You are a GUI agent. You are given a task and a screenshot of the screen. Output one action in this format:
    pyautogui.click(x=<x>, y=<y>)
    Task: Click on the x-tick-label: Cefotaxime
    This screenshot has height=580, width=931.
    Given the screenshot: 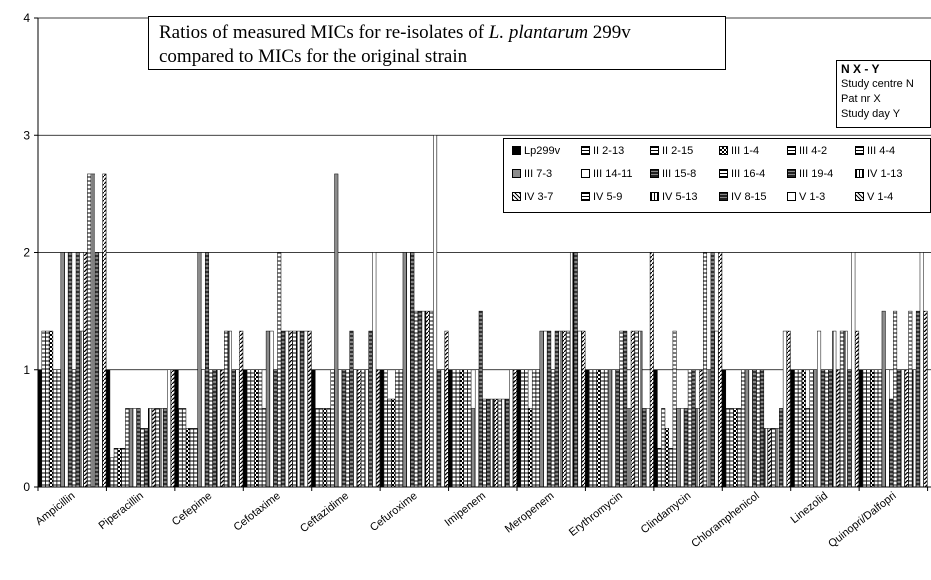 What is the action you would take?
    pyautogui.click(x=257, y=512)
    